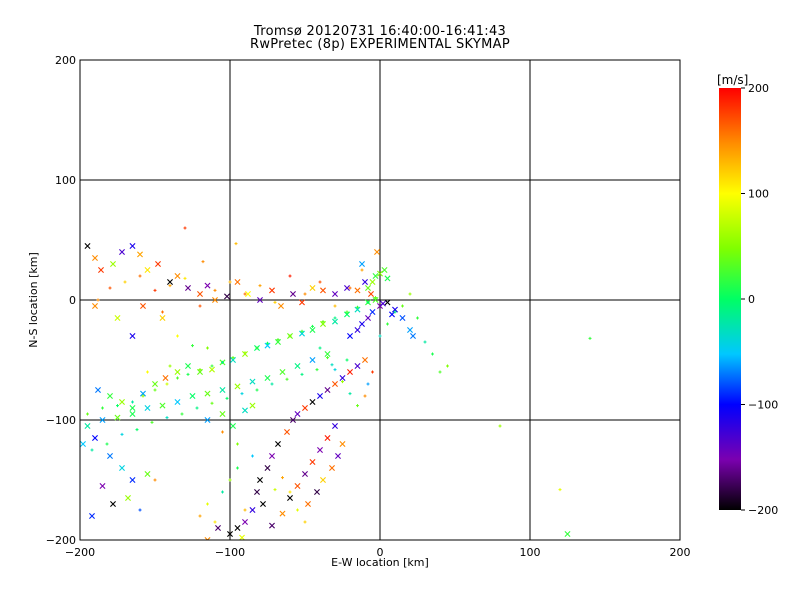 This screenshot has height=600, width=800. Describe the element at coordinates (379, 44) in the screenshot. I see `chart-subtitle: RwPretec (8p) EXPERIMENTAL SKYMAP` at that location.